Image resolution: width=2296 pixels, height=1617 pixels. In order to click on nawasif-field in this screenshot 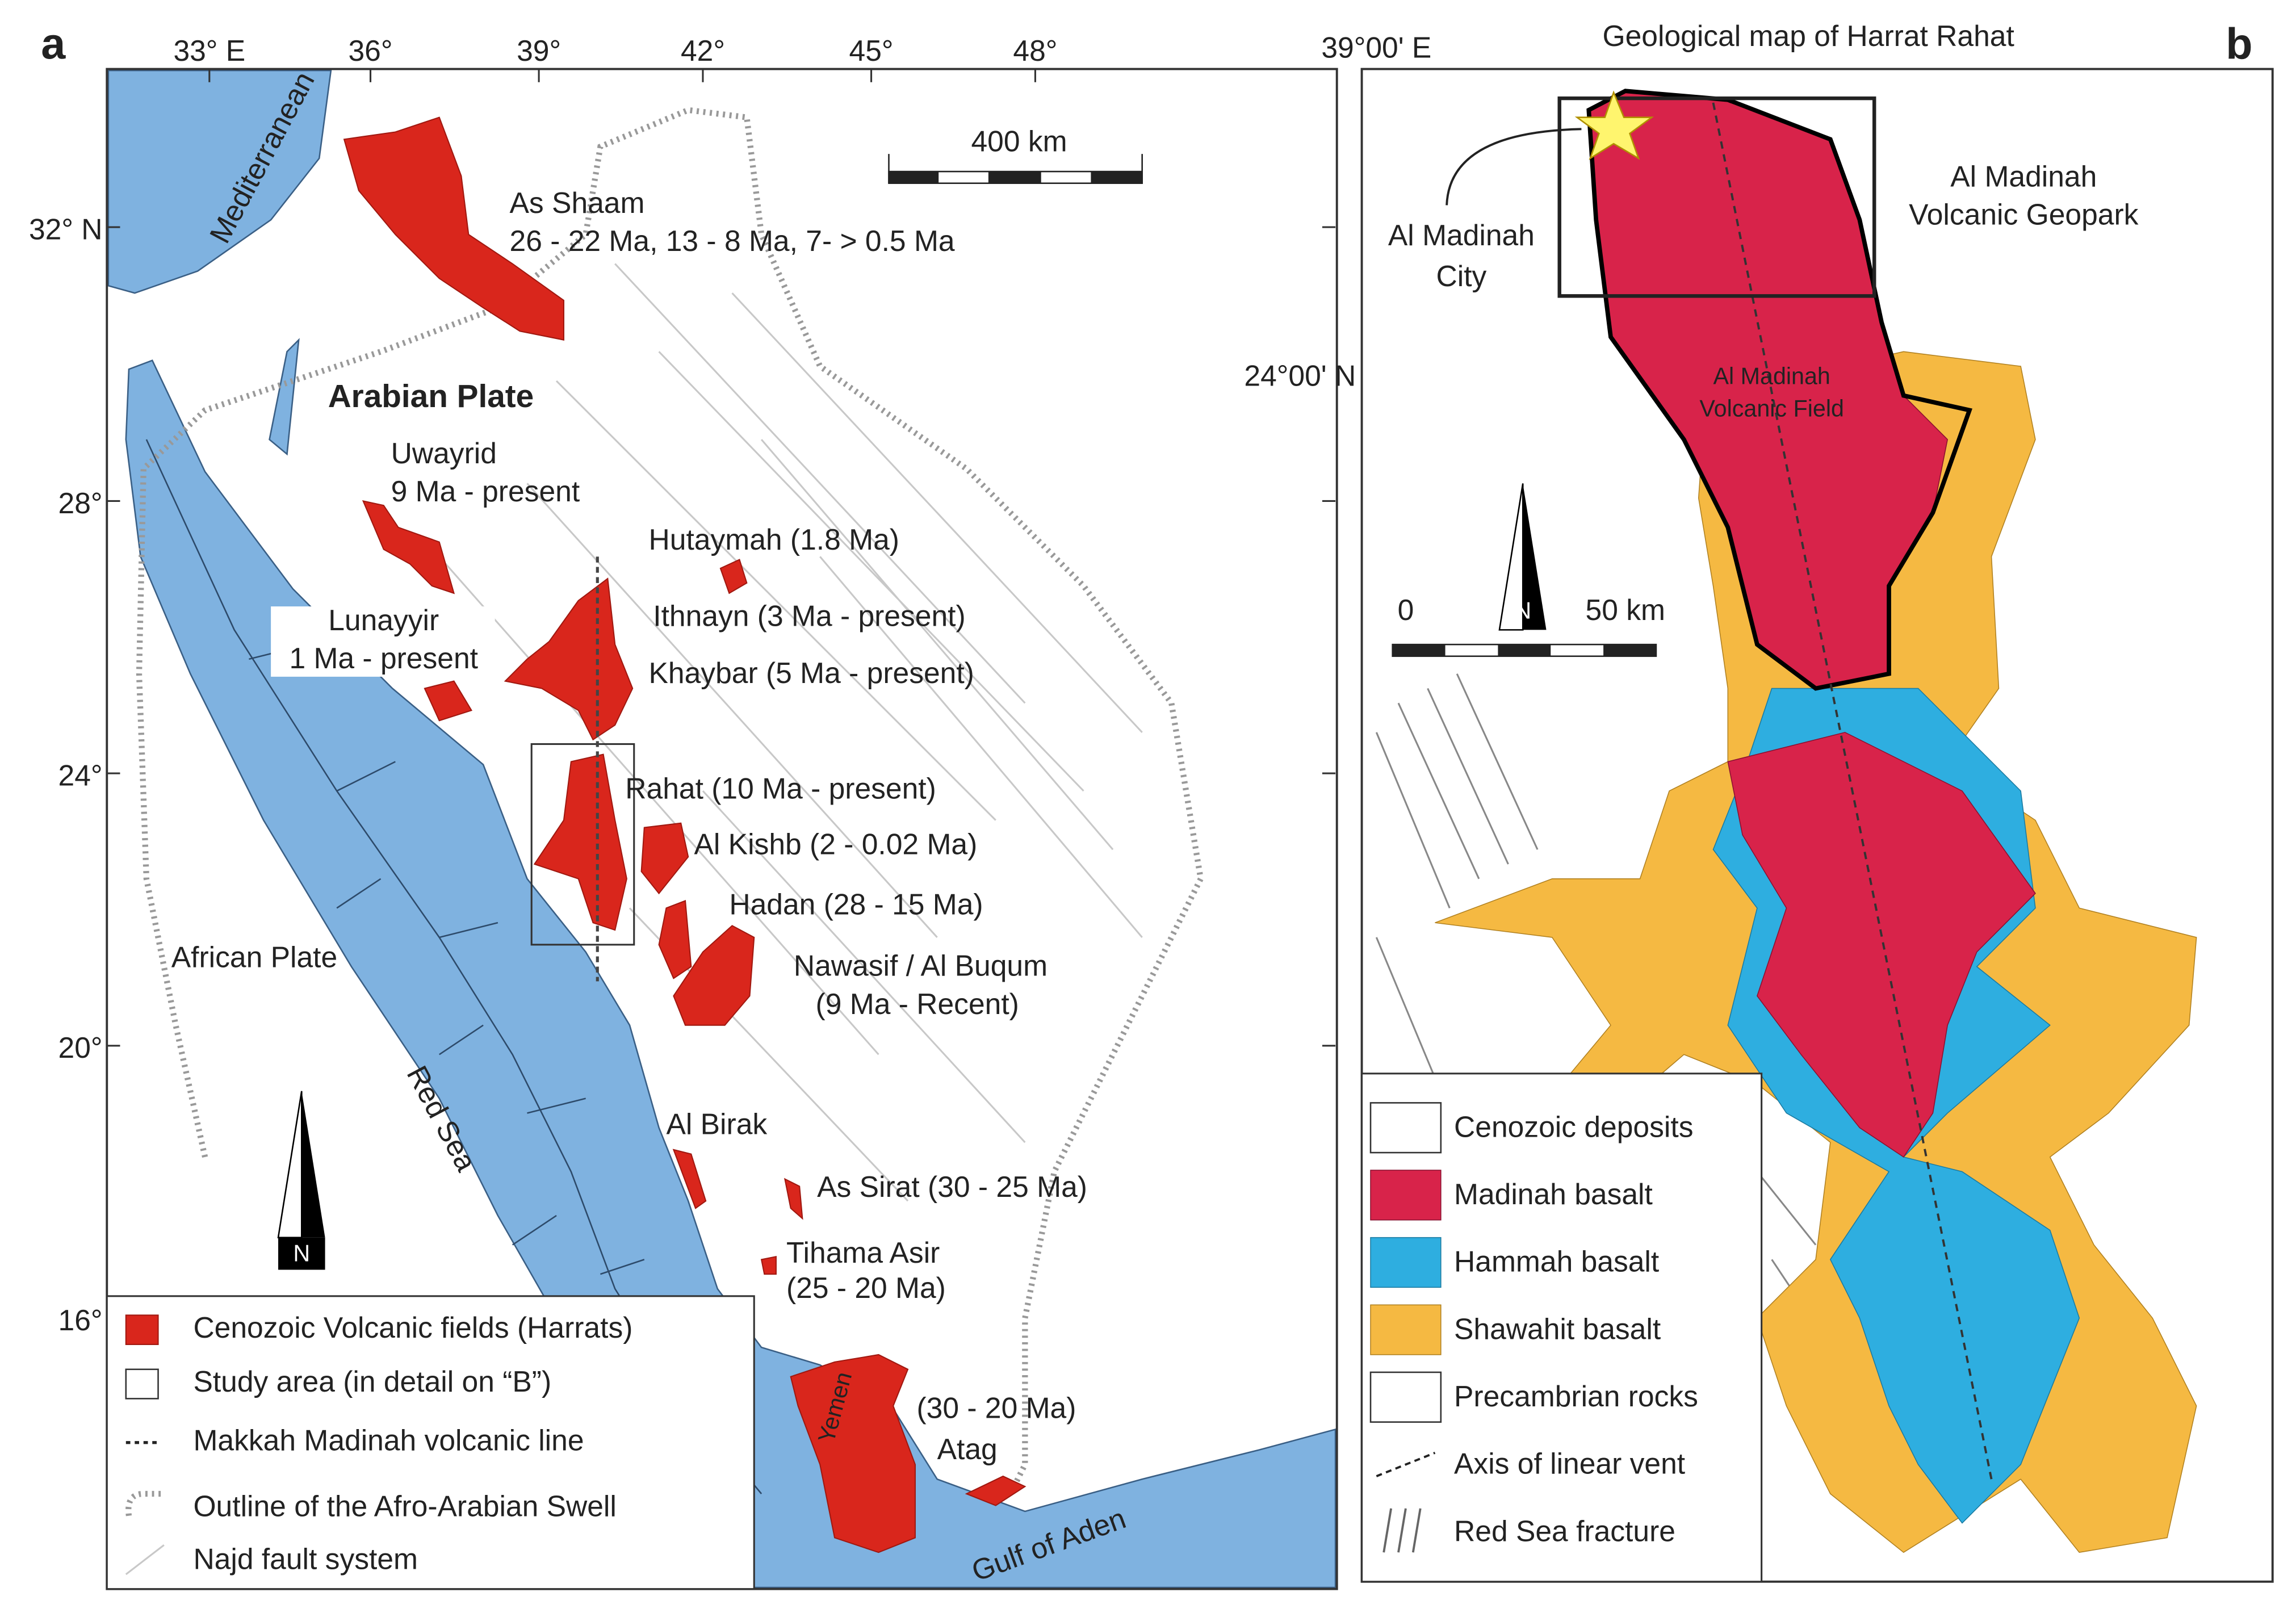, I will do `click(714, 976)`.